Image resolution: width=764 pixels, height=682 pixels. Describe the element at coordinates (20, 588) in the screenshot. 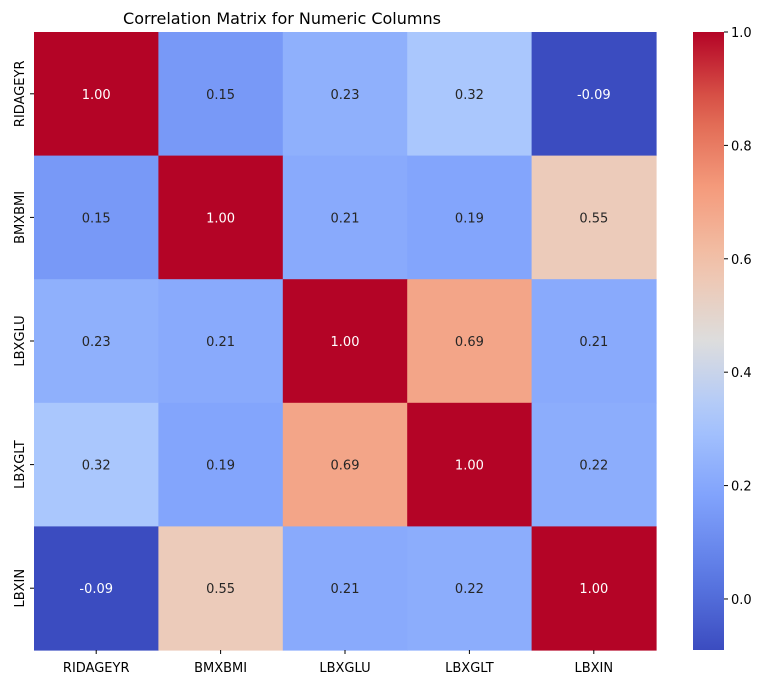

I see `y-tick-label: LBXIN` at that location.